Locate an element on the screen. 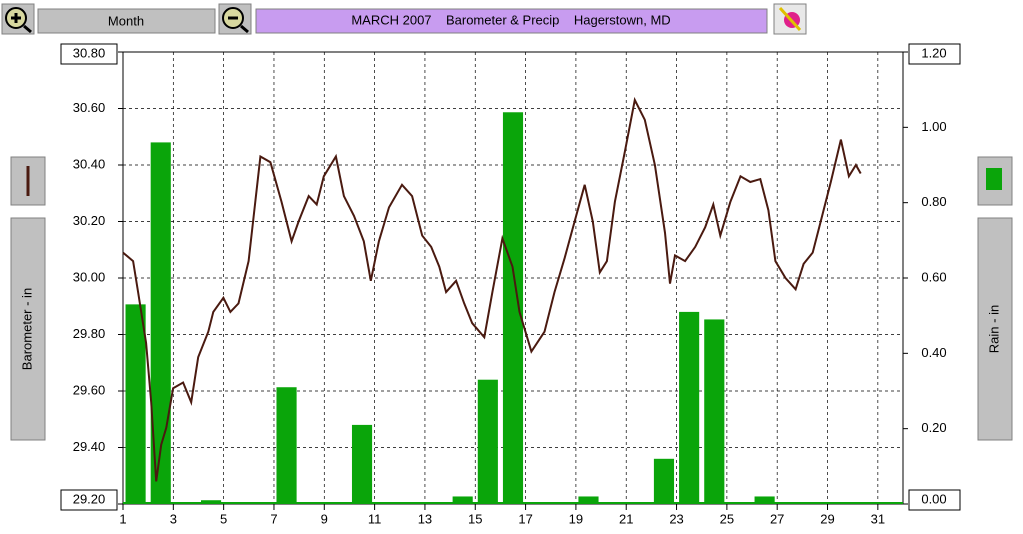 This screenshot has width=1023, height=534. y-tick-label: 30.40 is located at coordinates (89, 163).